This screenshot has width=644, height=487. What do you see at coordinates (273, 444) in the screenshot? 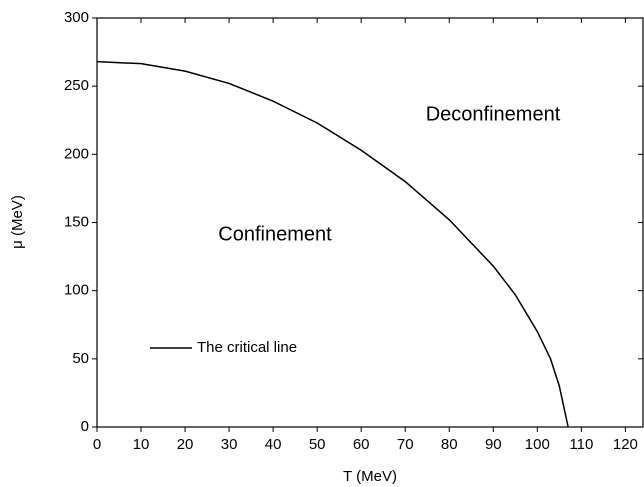
I see `x-tick-label: 40` at bounding box center [273, 444].